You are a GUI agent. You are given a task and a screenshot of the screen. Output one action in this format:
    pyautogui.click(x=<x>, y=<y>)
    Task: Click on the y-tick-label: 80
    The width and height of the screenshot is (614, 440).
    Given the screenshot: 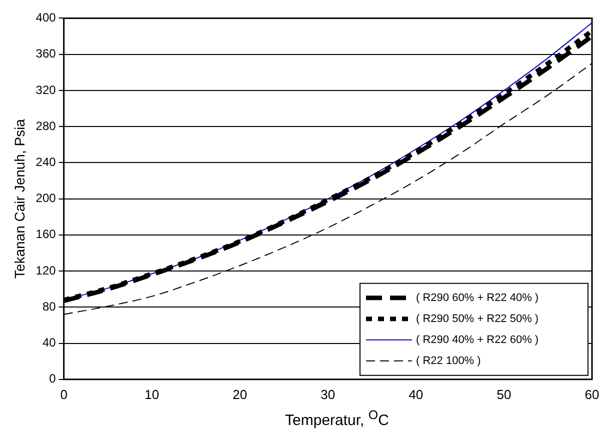 What is the action you would take?
    pyautogui.click(x=49, y=306)
    